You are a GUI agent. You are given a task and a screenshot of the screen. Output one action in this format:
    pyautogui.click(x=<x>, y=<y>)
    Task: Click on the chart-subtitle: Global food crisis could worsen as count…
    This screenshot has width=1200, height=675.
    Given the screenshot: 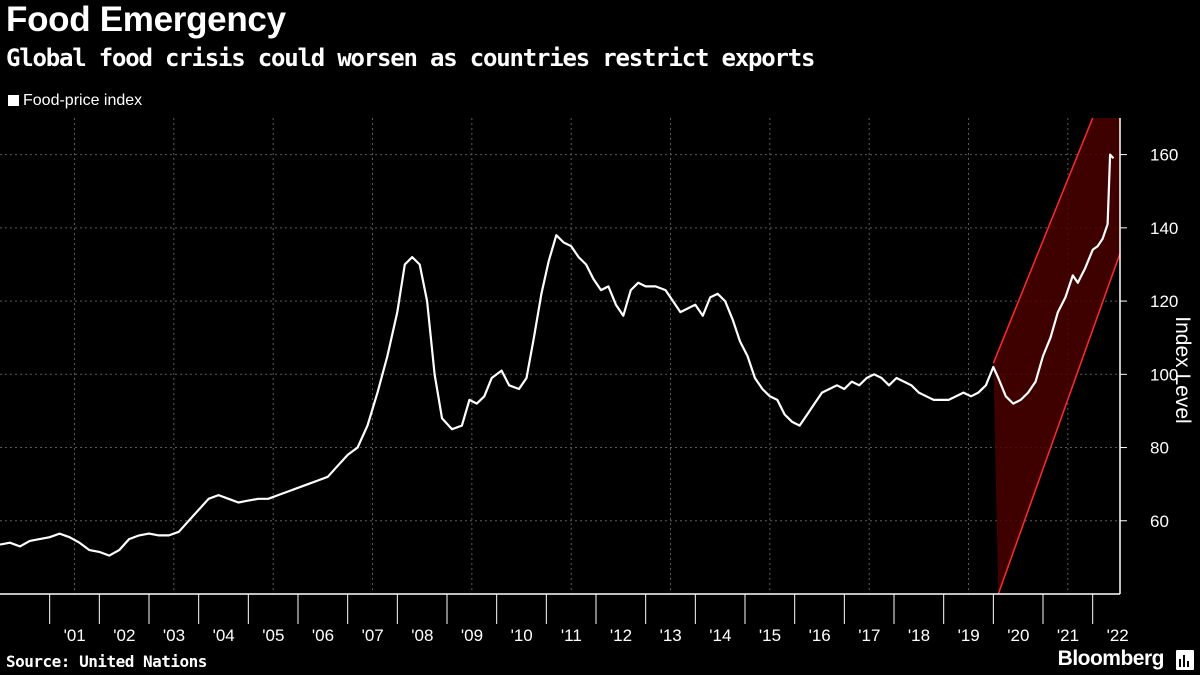 What is the action you would take?
    pyautogui.click(x=410, y=58)
    